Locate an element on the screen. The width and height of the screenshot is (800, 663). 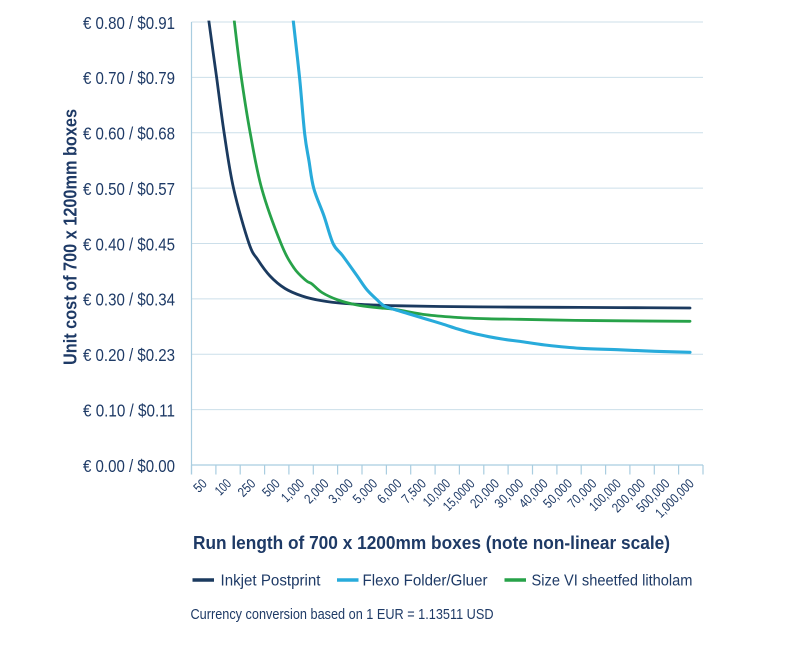
svg-text: Size VI sheetfed litholam is located at coordinates (612, 581).